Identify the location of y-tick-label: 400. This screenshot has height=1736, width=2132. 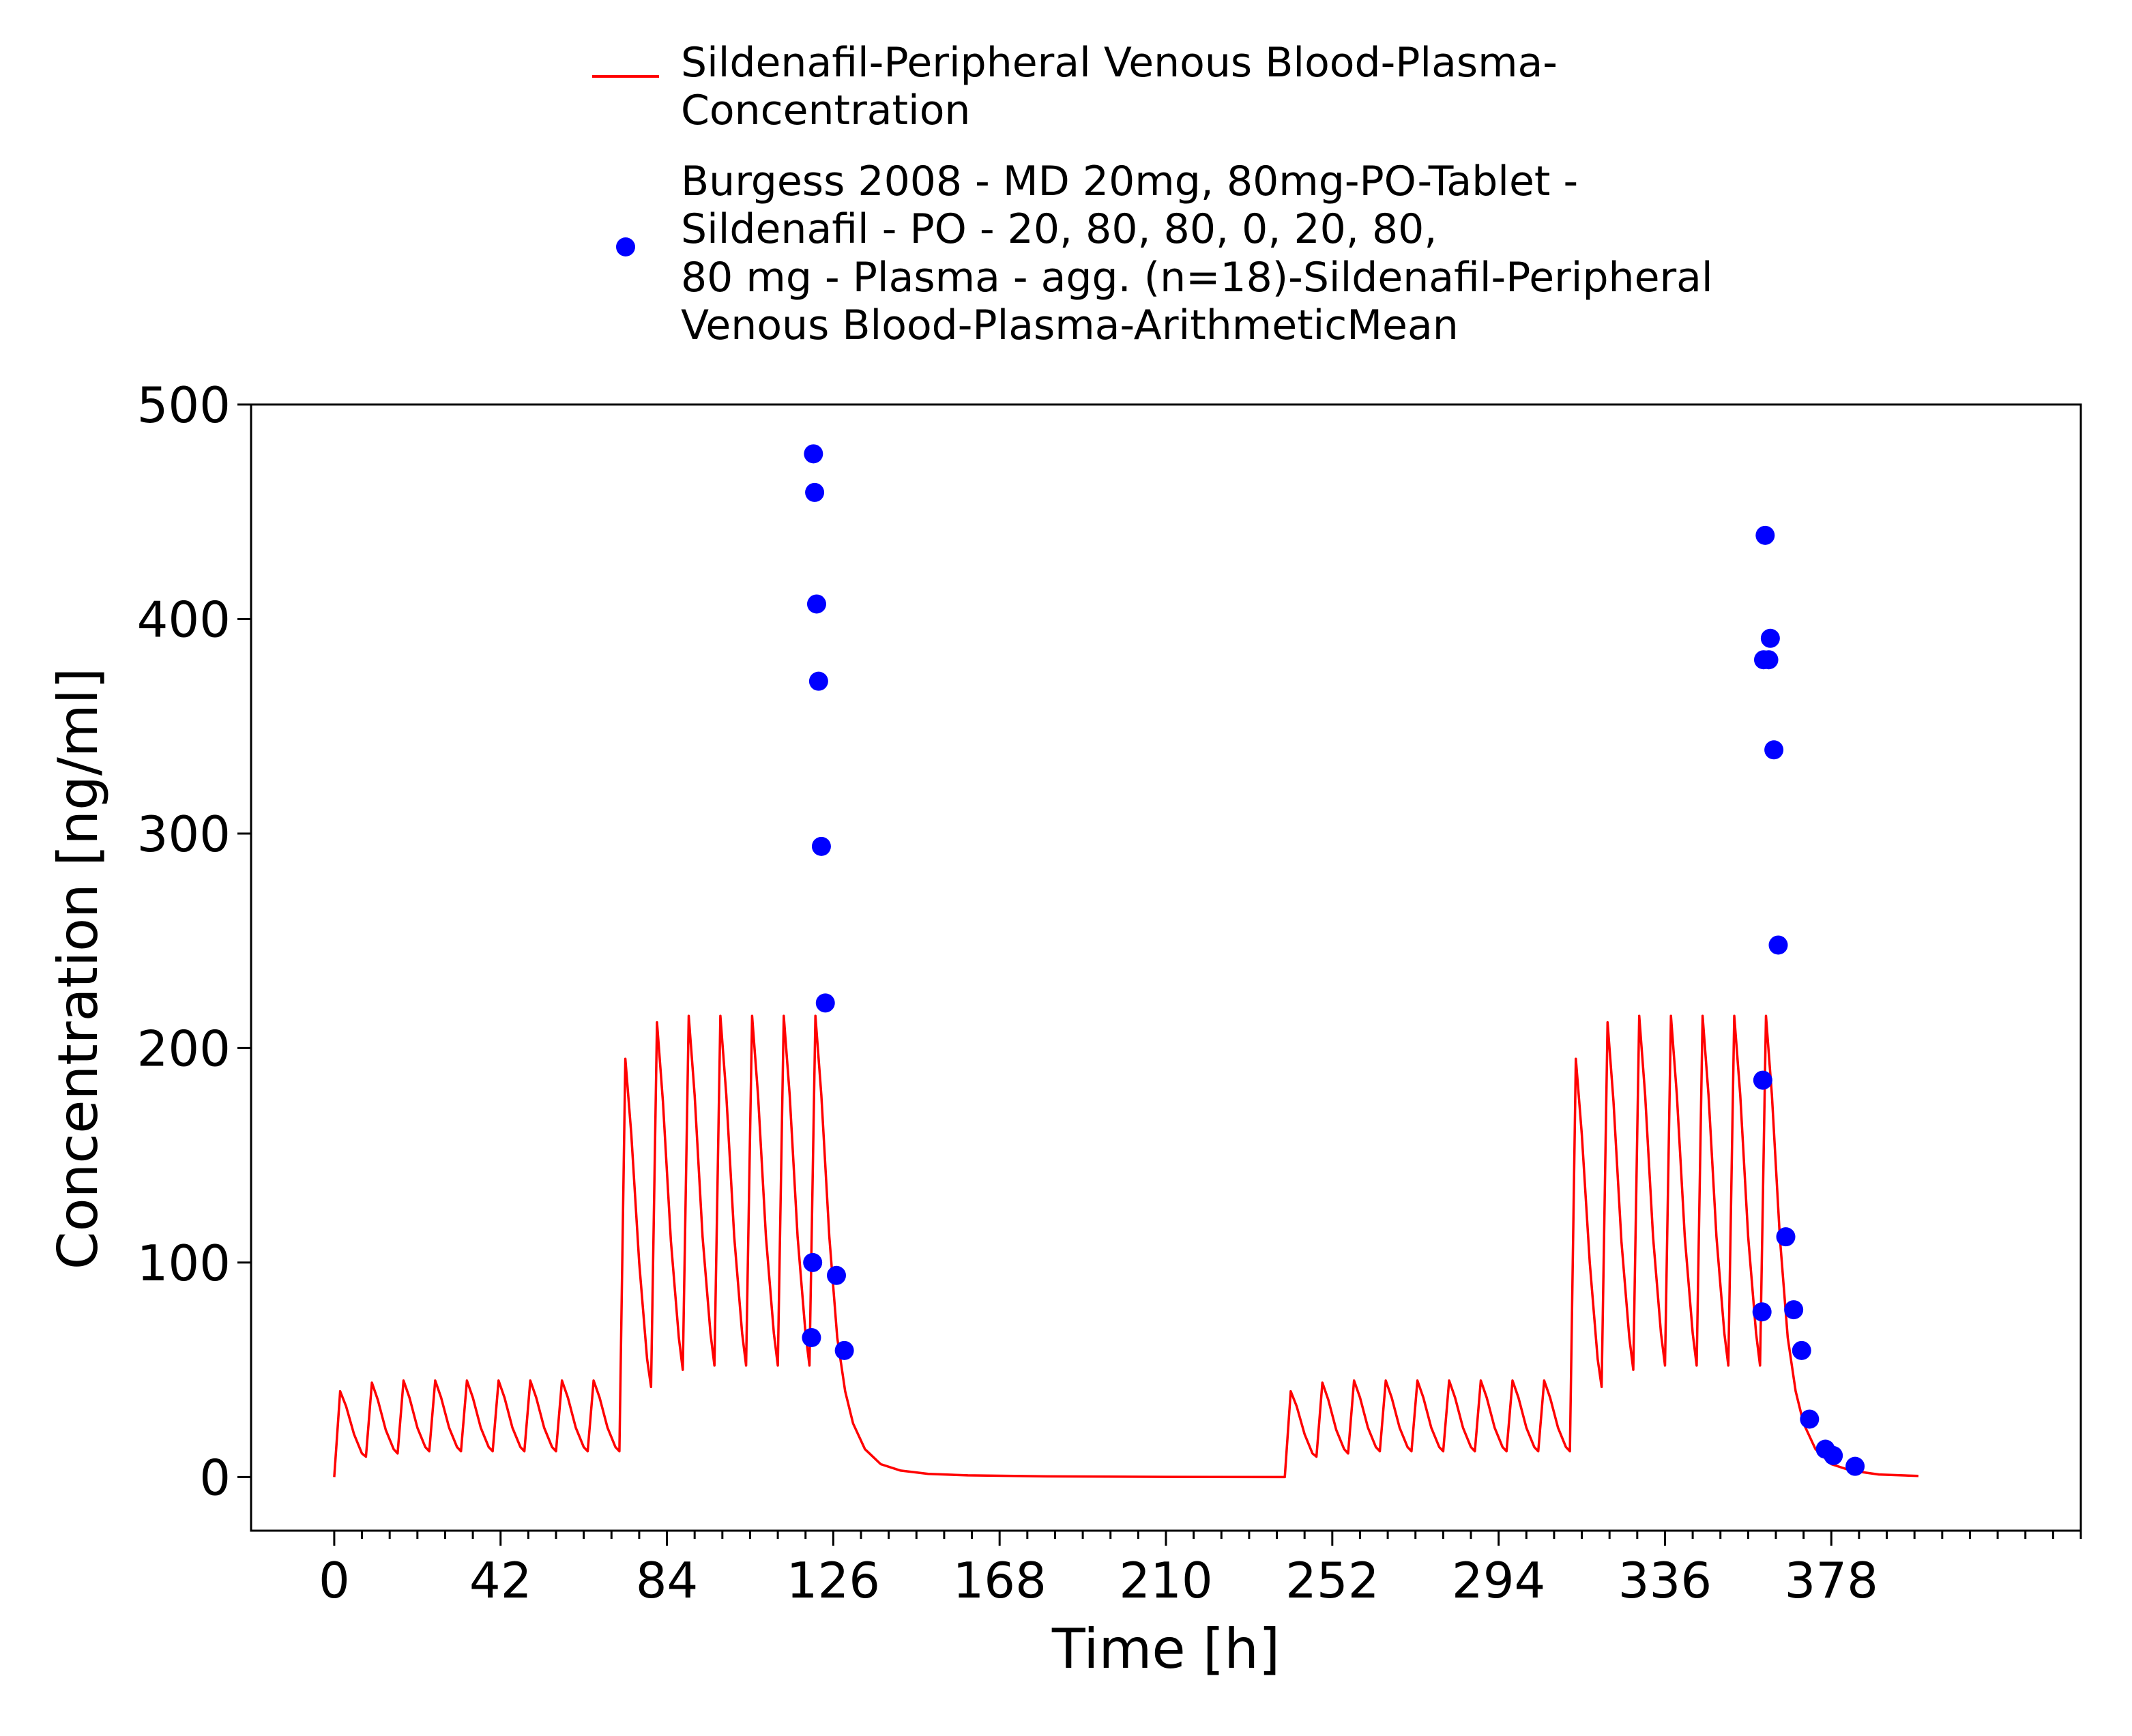
(184, 619).